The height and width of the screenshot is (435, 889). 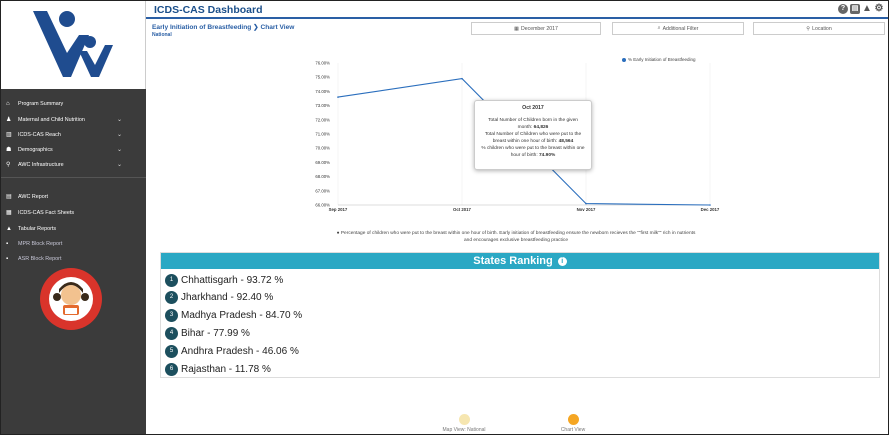 I want to click on icds-logo, so click(x=73, y=45).